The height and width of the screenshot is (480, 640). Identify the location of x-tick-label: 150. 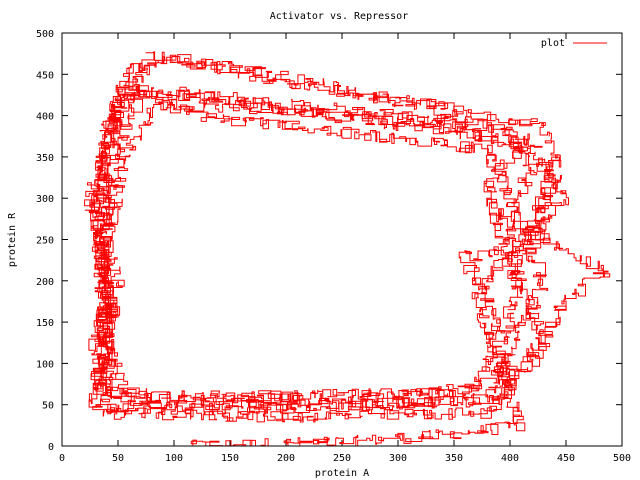
(230, 458).